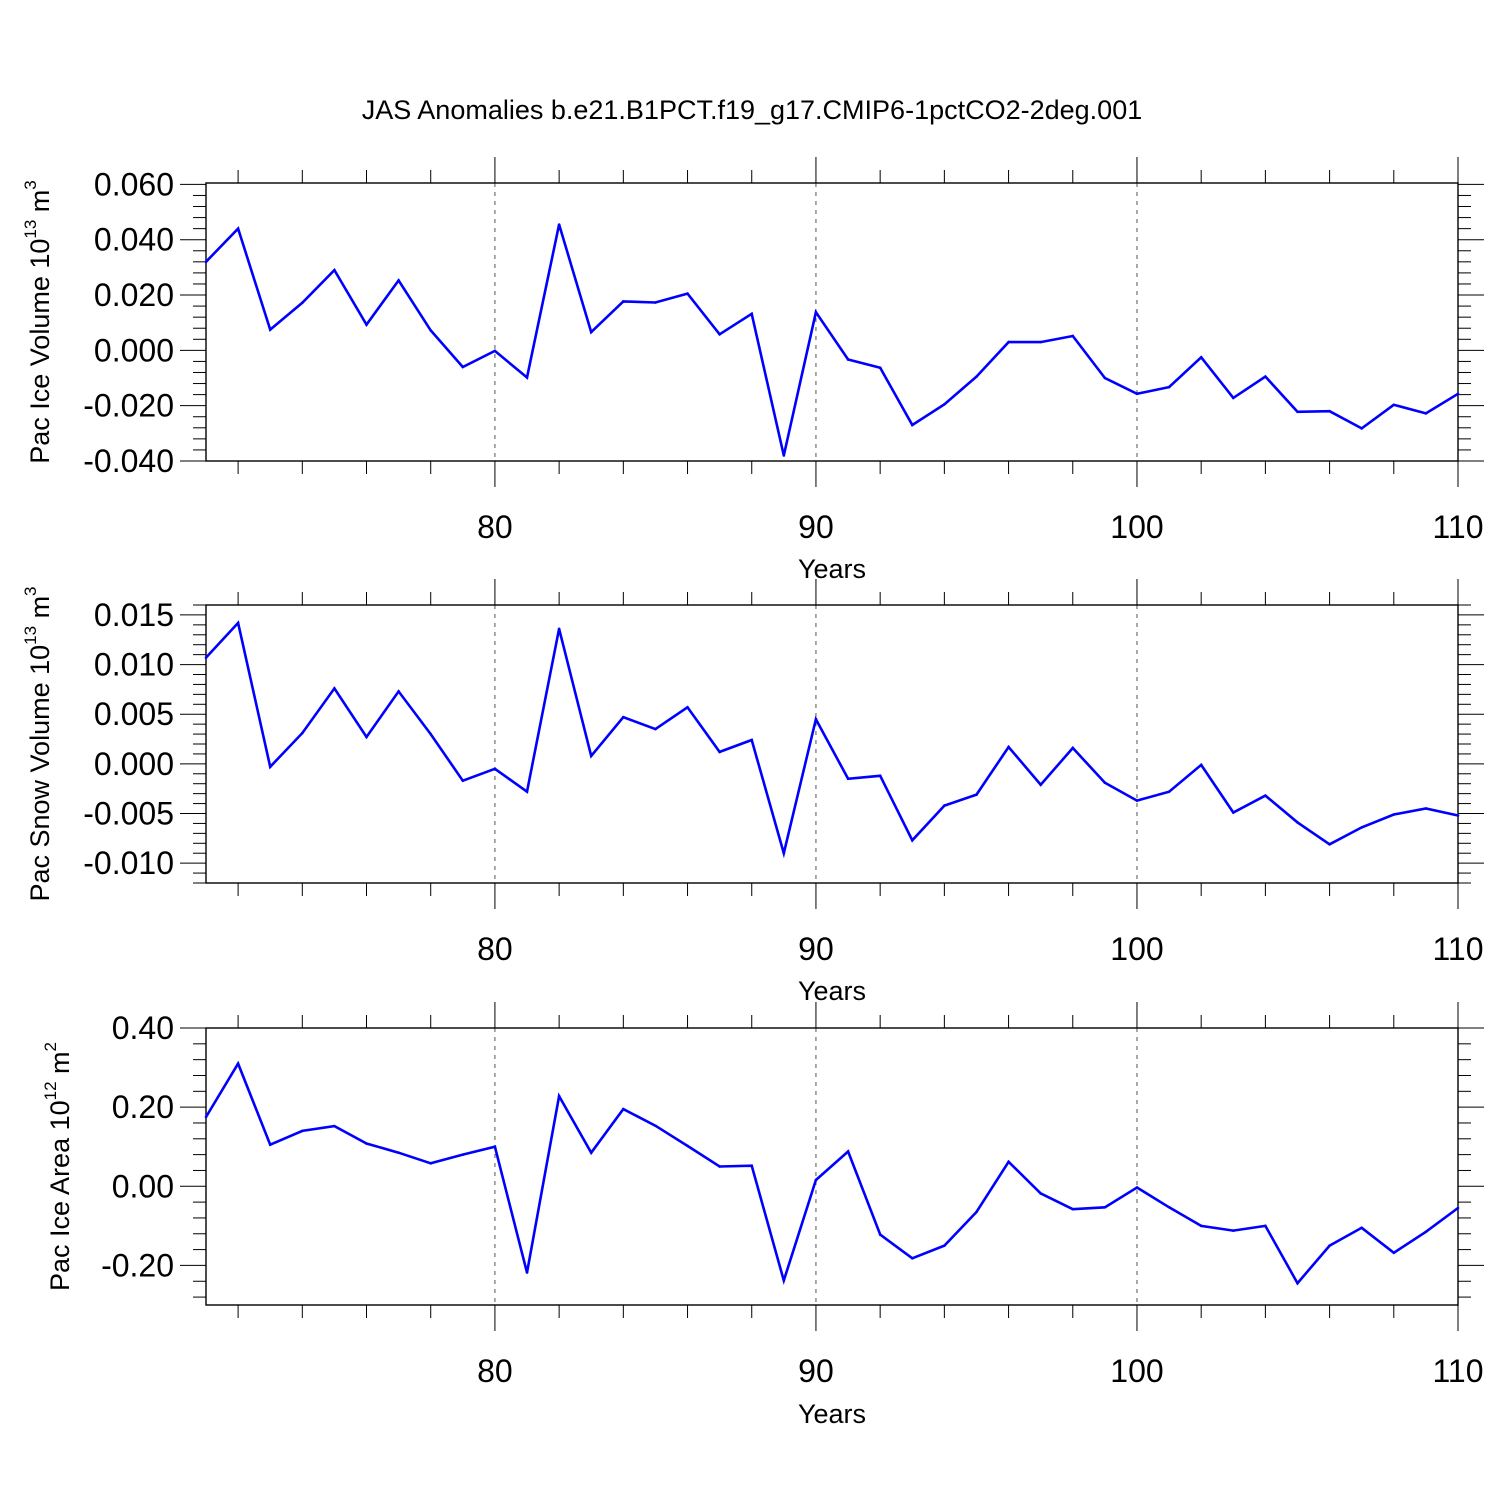  I want to click on y-tick-label: -0.020, so click(128, 406).